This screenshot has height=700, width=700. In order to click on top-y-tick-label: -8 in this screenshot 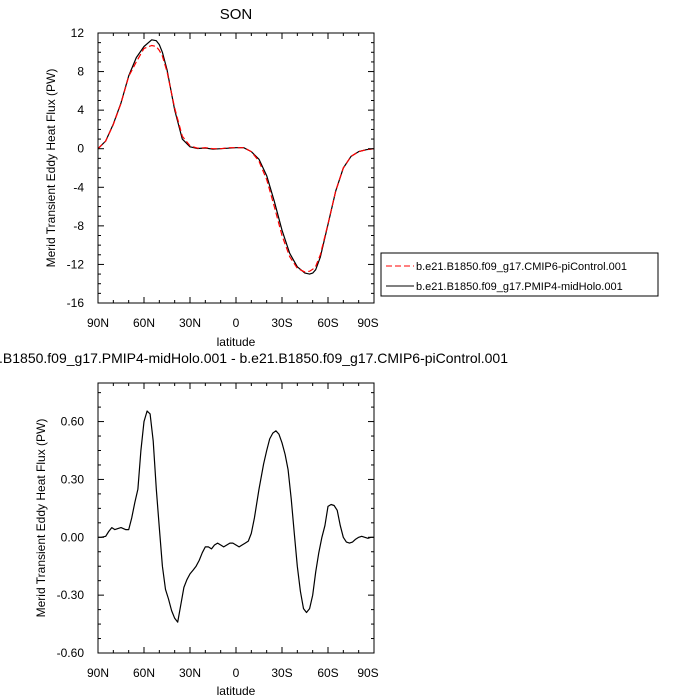, I will do `click(78, 226)`.